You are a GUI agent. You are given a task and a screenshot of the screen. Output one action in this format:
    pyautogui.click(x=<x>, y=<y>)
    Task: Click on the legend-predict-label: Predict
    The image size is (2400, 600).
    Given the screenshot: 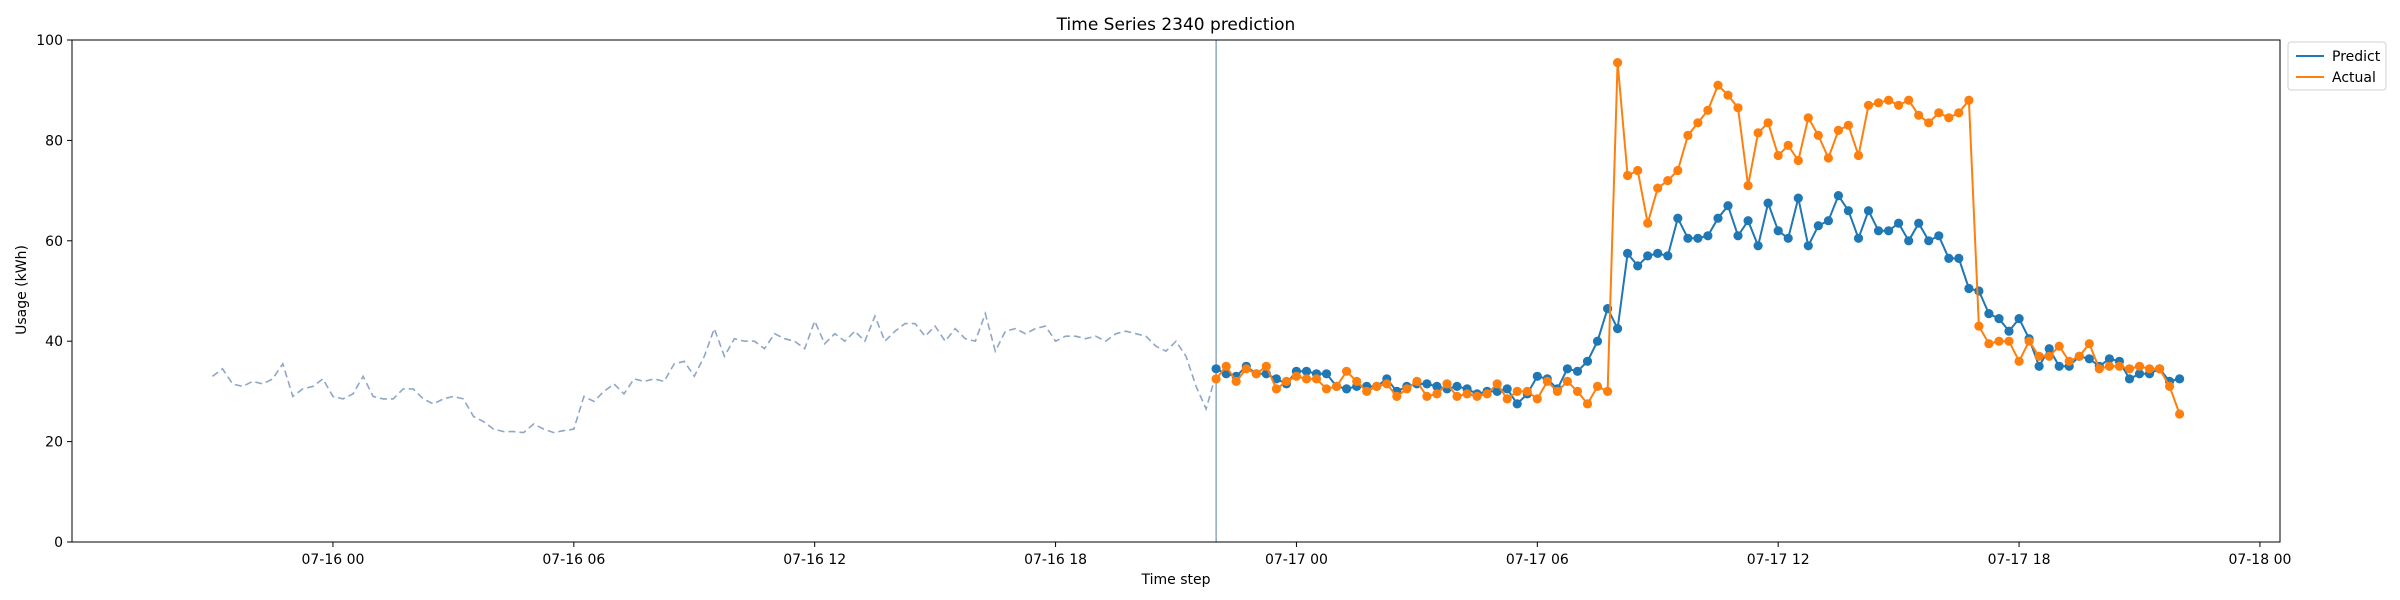 What is the action you would take?
    pyautogui.click(x=2356, y=57)
    